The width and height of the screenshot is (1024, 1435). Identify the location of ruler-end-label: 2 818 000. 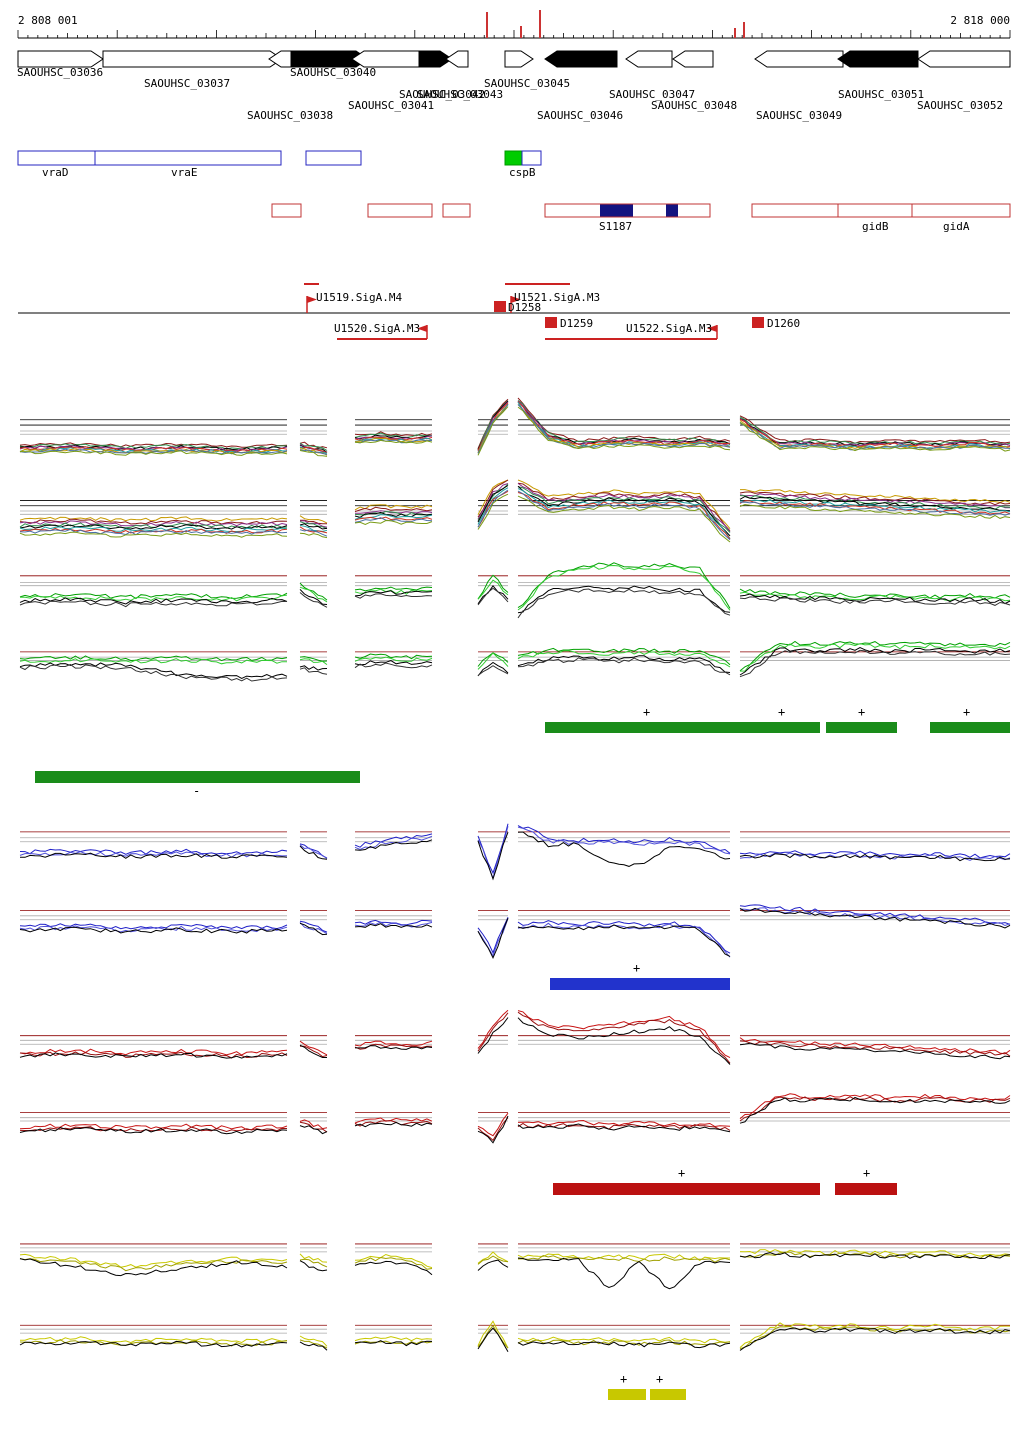
(980, 20).